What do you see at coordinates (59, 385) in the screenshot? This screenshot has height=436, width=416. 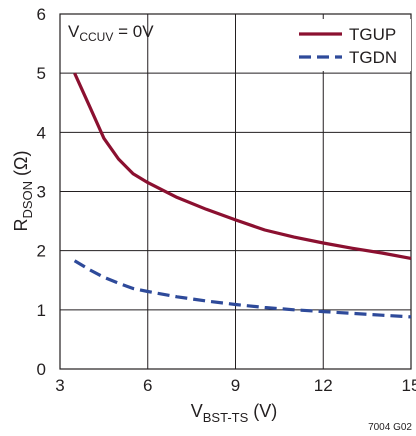 I see `x-tick-label-3: 3` at bounding box center [59, 385].